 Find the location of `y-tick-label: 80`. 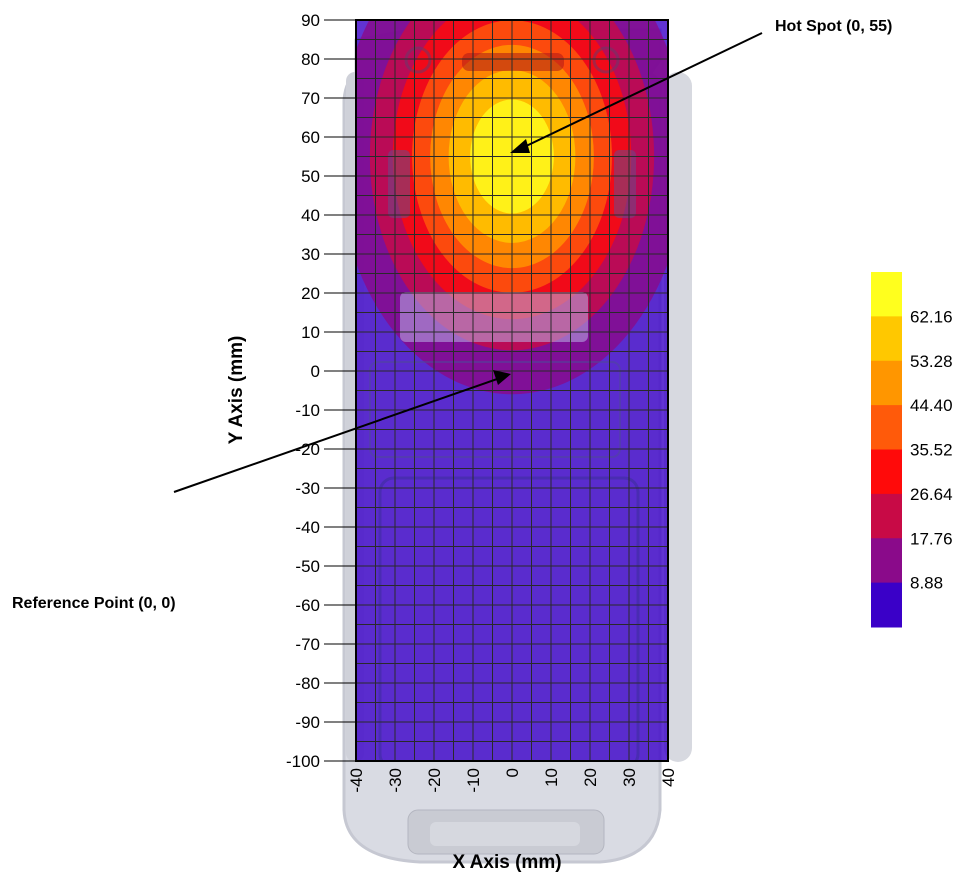

y-tick-label: 80 is located at coordinates (310, 59).